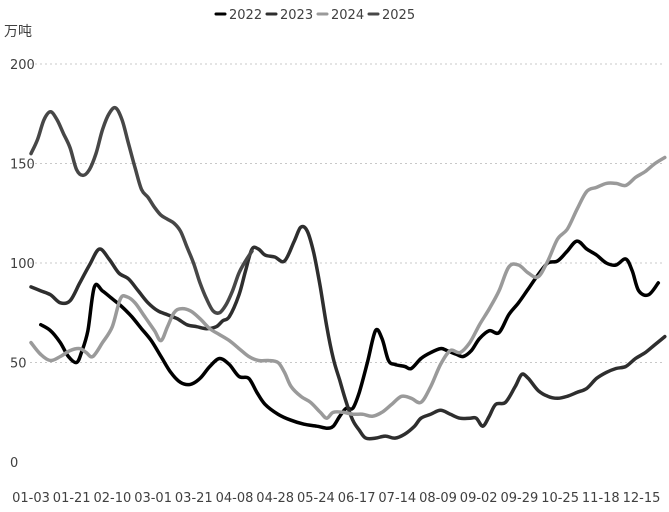 This screenshot has height=512, width=669. What do you see at coordinates (296, 15) in the screenshot?
I see `legend-label: 2023` at bounding box center [296, 15].